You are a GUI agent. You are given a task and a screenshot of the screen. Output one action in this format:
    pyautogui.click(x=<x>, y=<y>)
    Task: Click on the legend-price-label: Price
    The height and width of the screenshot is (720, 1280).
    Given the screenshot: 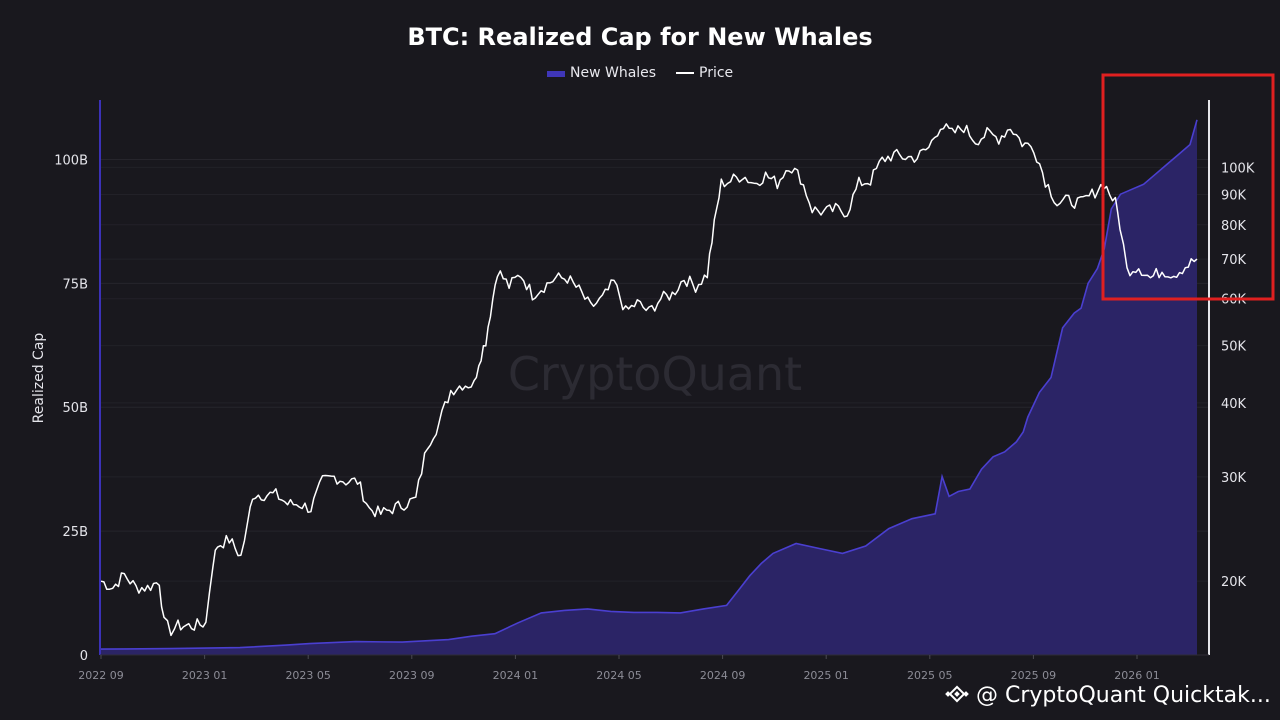 What is the action you would take?
    pyautogui.click(x=716, y=73)
    